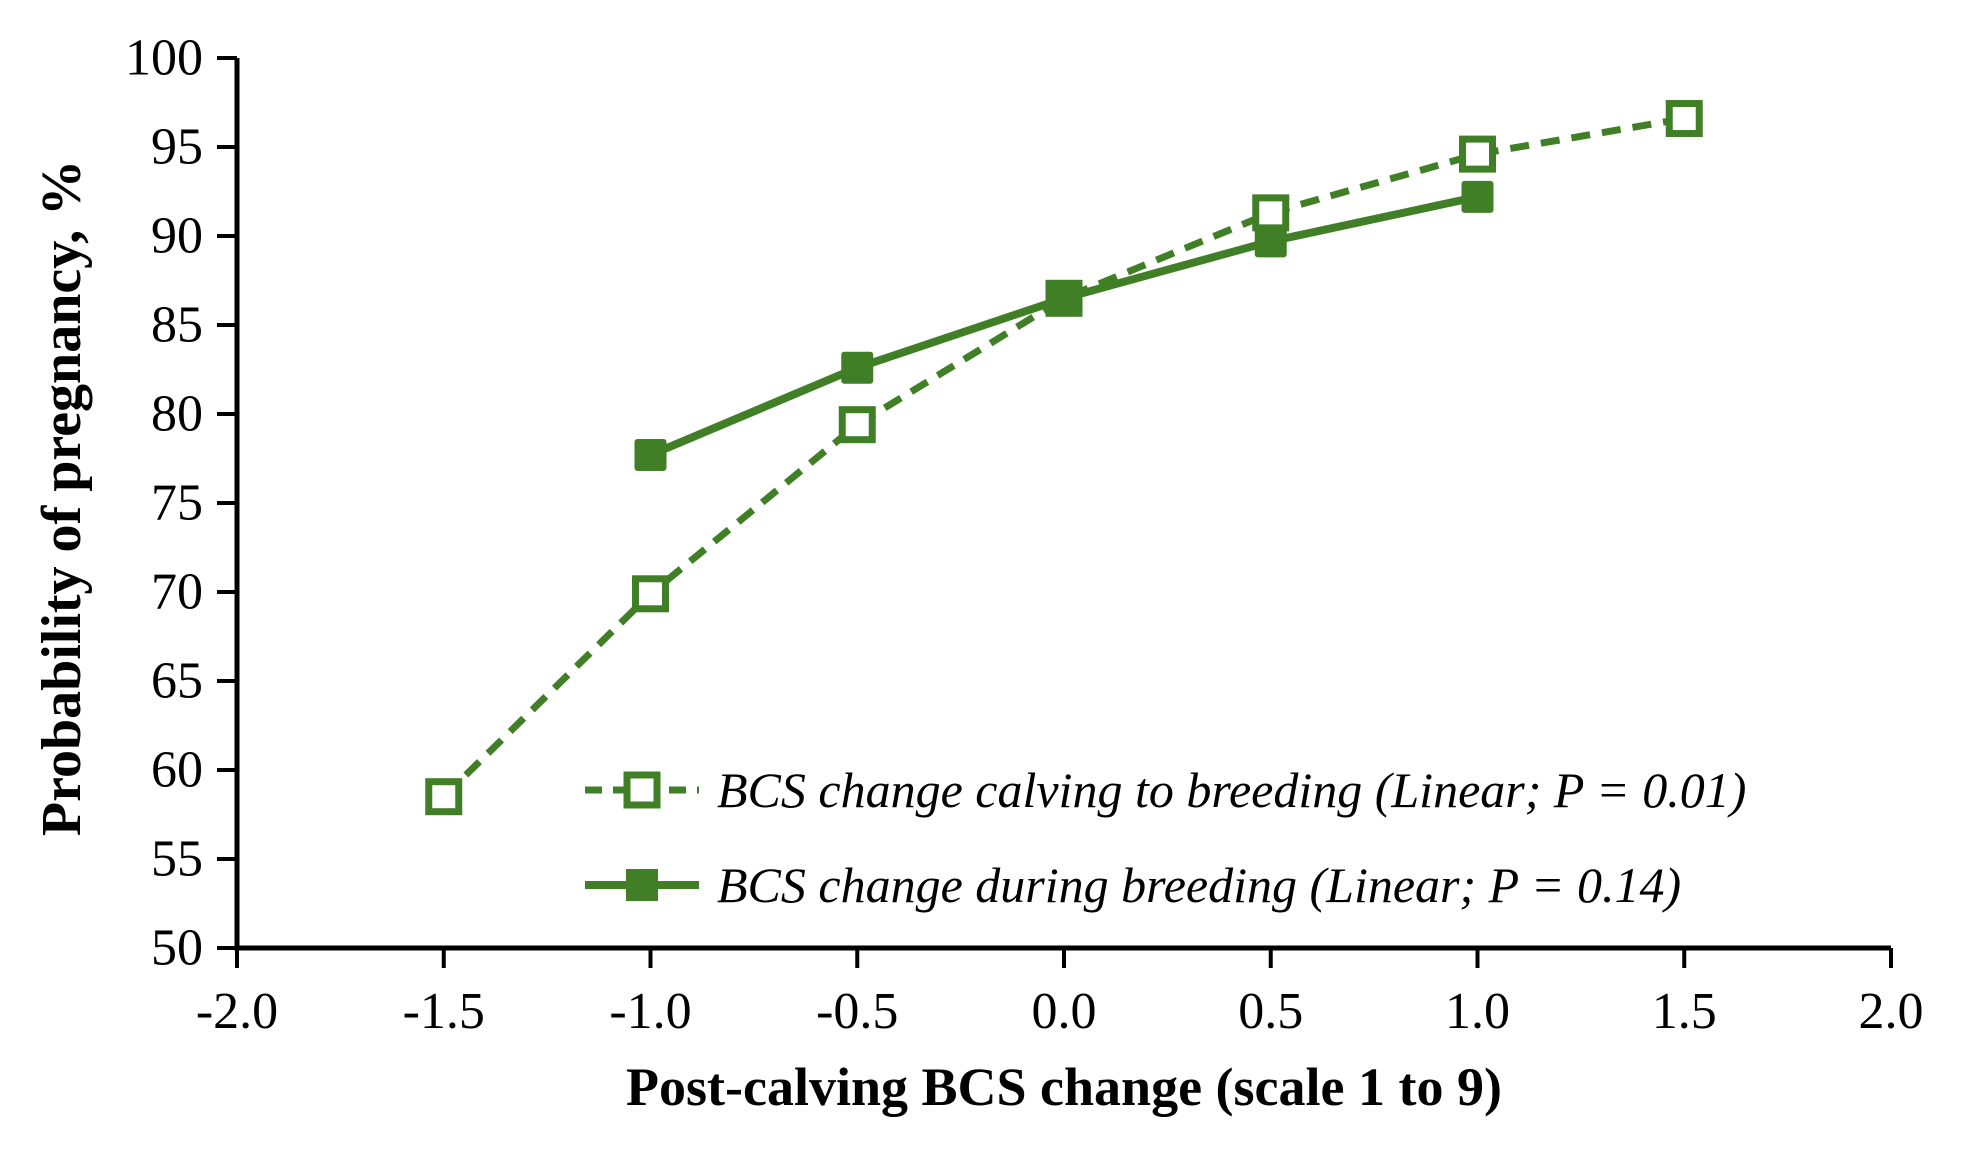 Image resolution: width=1980 pixels, height=1155 pixels. I want to click on y-tick-label: 55, so click(177, 859).